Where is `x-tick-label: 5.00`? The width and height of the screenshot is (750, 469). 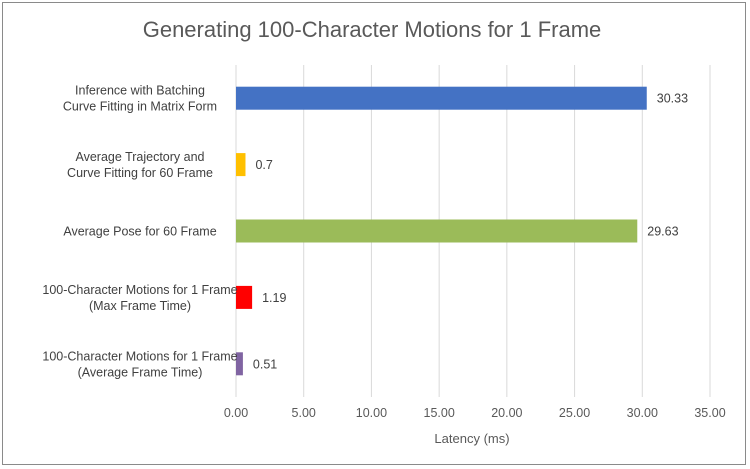 x-tick-label: 5.00 is located at coordinates (304, 413).